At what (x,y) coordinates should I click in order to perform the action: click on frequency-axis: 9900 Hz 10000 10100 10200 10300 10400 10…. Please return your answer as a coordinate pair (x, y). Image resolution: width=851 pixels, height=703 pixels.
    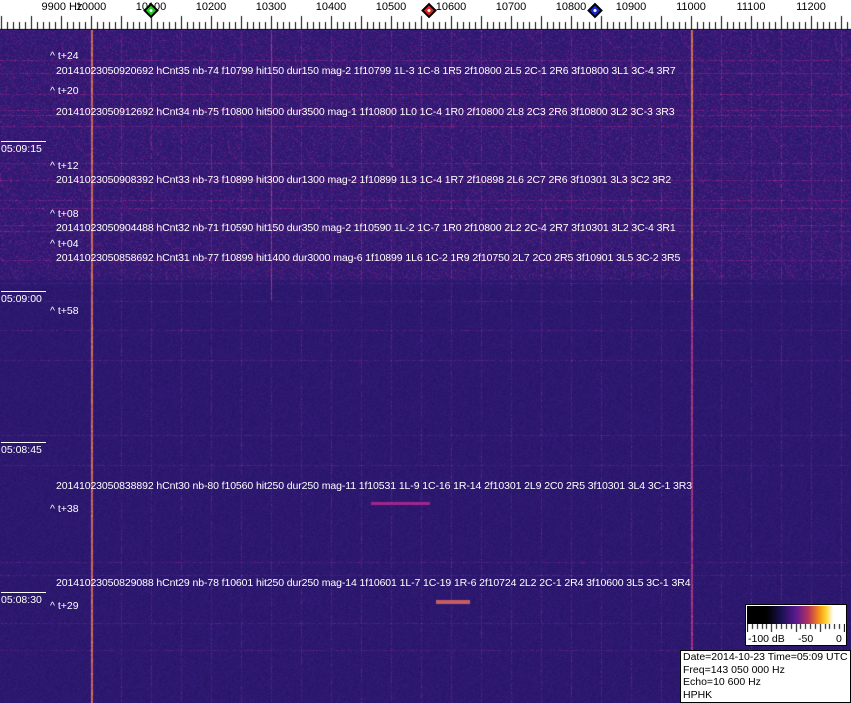
    Looking at the image, I should click on (425, 15).